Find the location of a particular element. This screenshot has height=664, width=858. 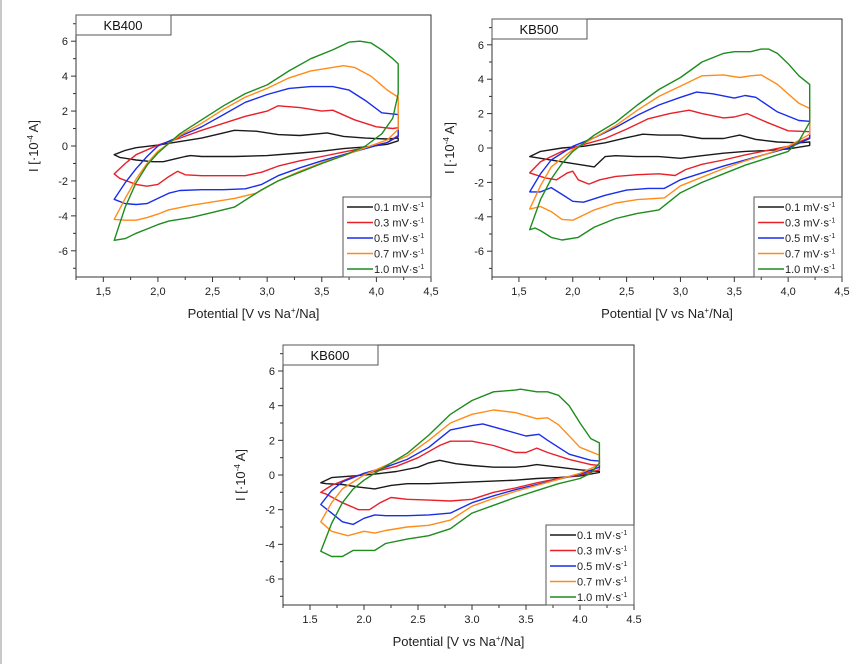

x-tick-label: 3.0 is located at coordinates (471, 620).